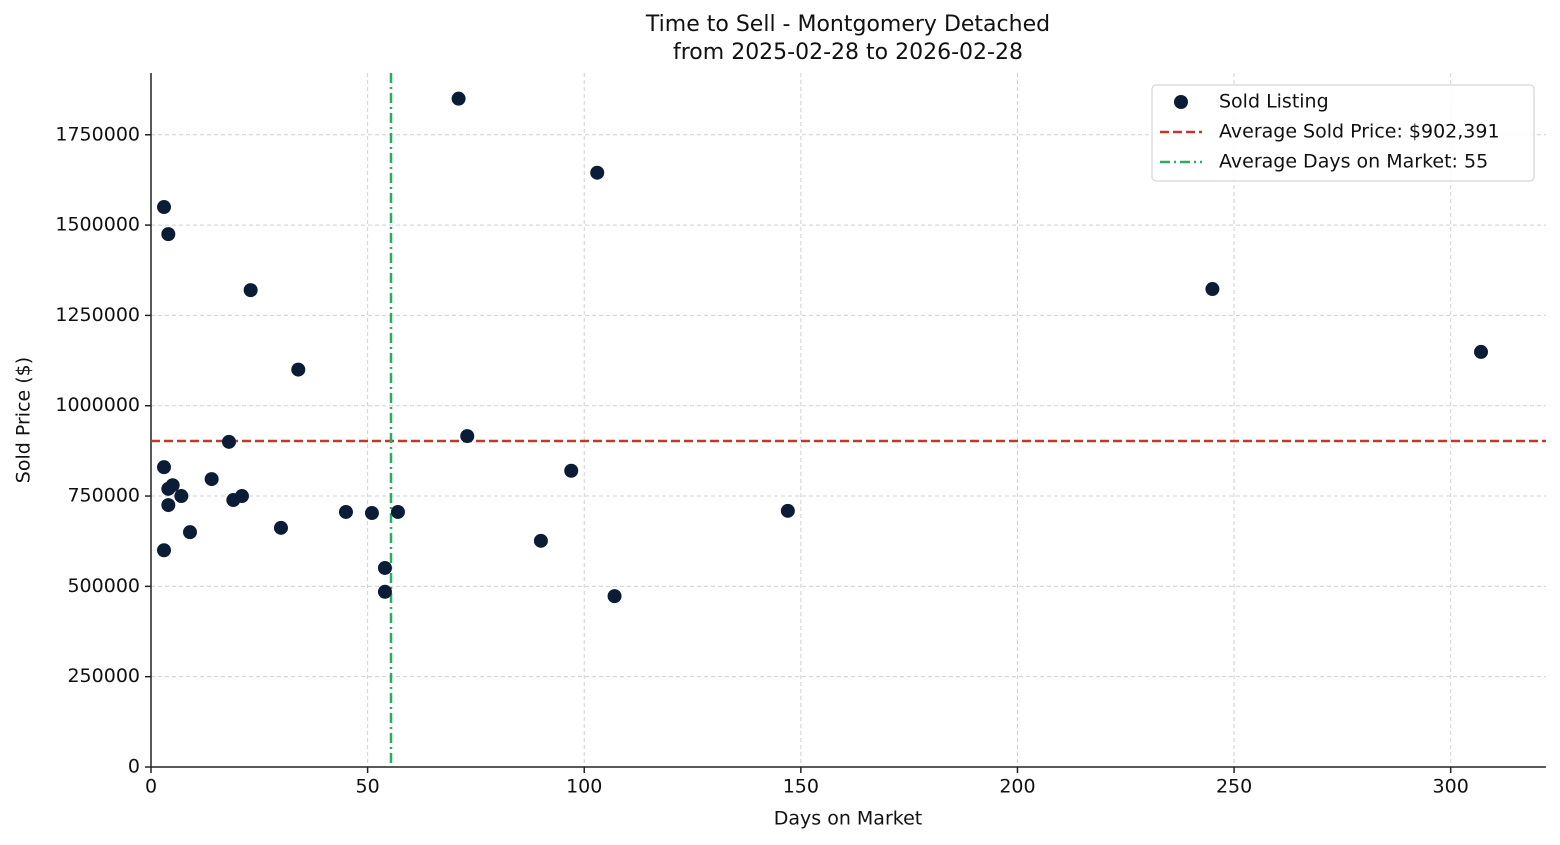 This screenshot has width=1560, height=845. Describe the element at coordinates (103, 676) in the screenshot. I see `y-tick-label: 250000` at that location.